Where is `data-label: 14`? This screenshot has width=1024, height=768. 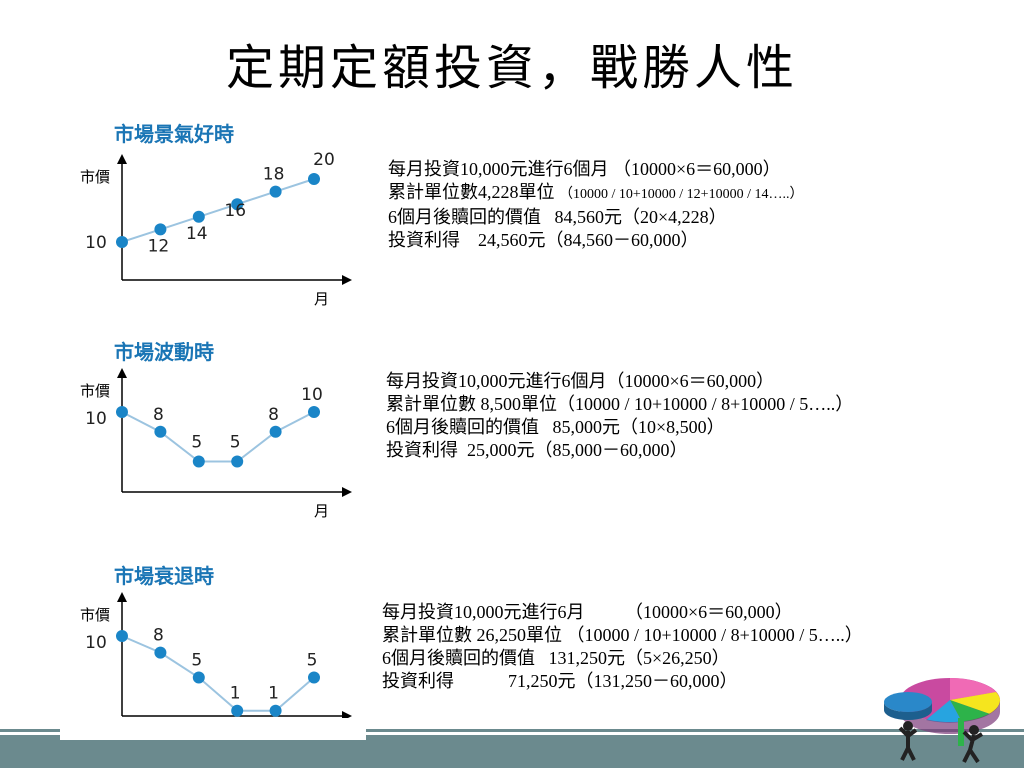 data-label: 14 is located at coordinates (197, 234).